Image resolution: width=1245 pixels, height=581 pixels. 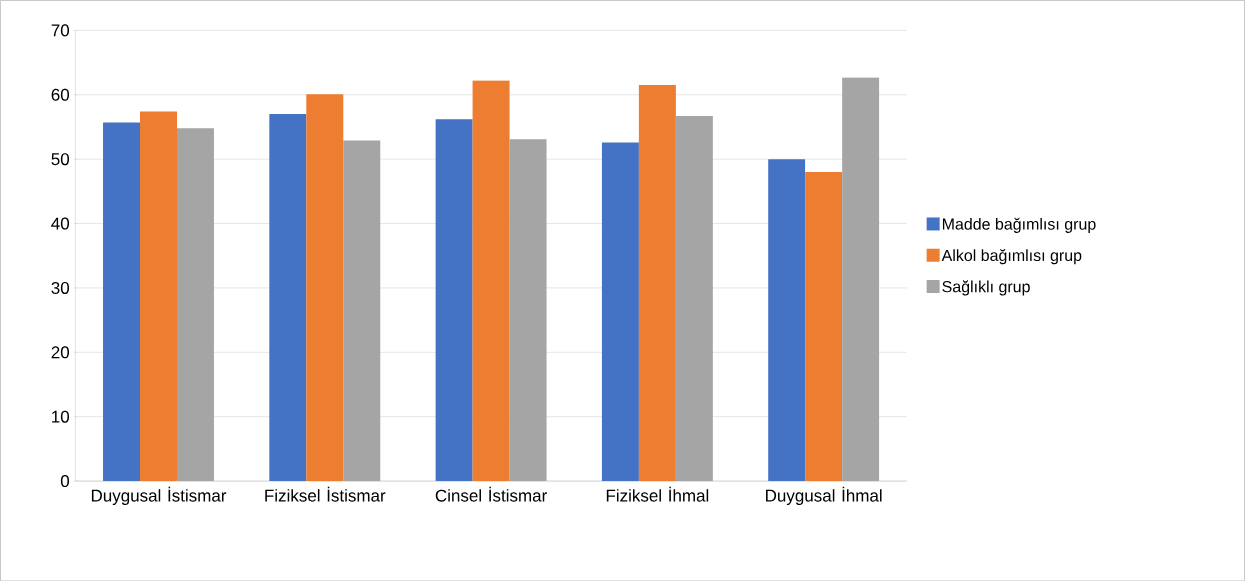 I want to click on legend-label: Alkol bağımlısı grup, so click(x=1011, y=256).